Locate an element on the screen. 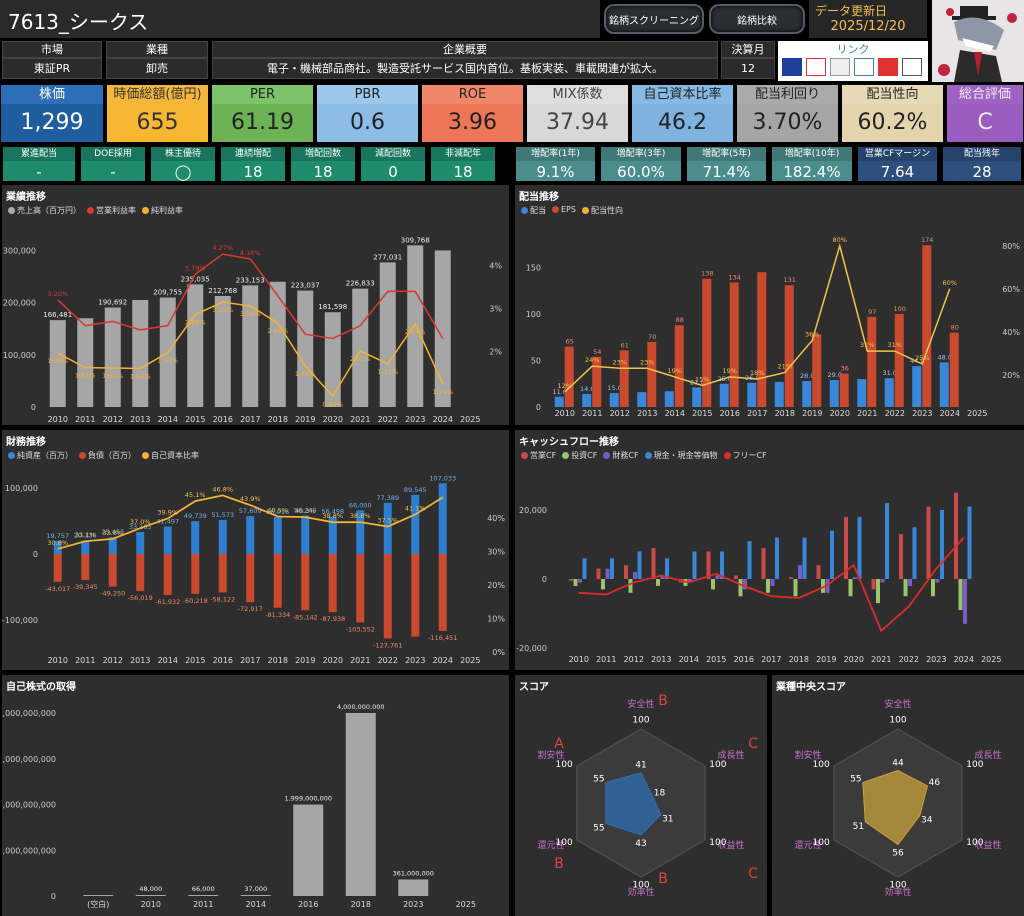 This screenshot has width=1024, height=916. radar-axis-label: 還元性 is located at coordinates (550, 845).